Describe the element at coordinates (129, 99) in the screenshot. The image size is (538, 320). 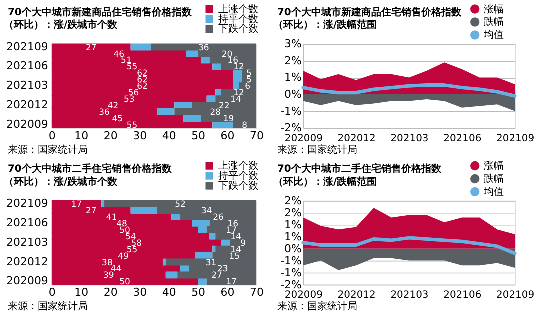
I see `data-label: 53` at that location.